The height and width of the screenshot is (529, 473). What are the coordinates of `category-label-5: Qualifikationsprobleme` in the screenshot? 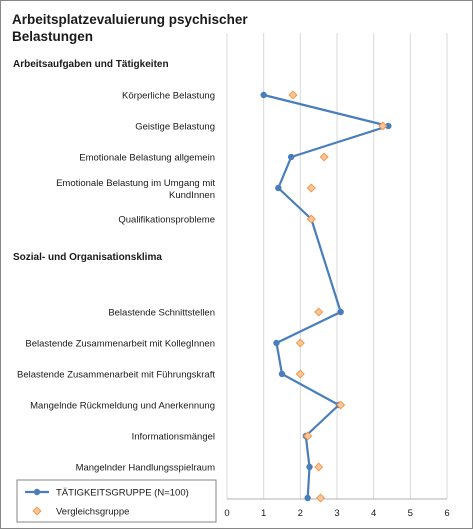 It's located at (166, 220).